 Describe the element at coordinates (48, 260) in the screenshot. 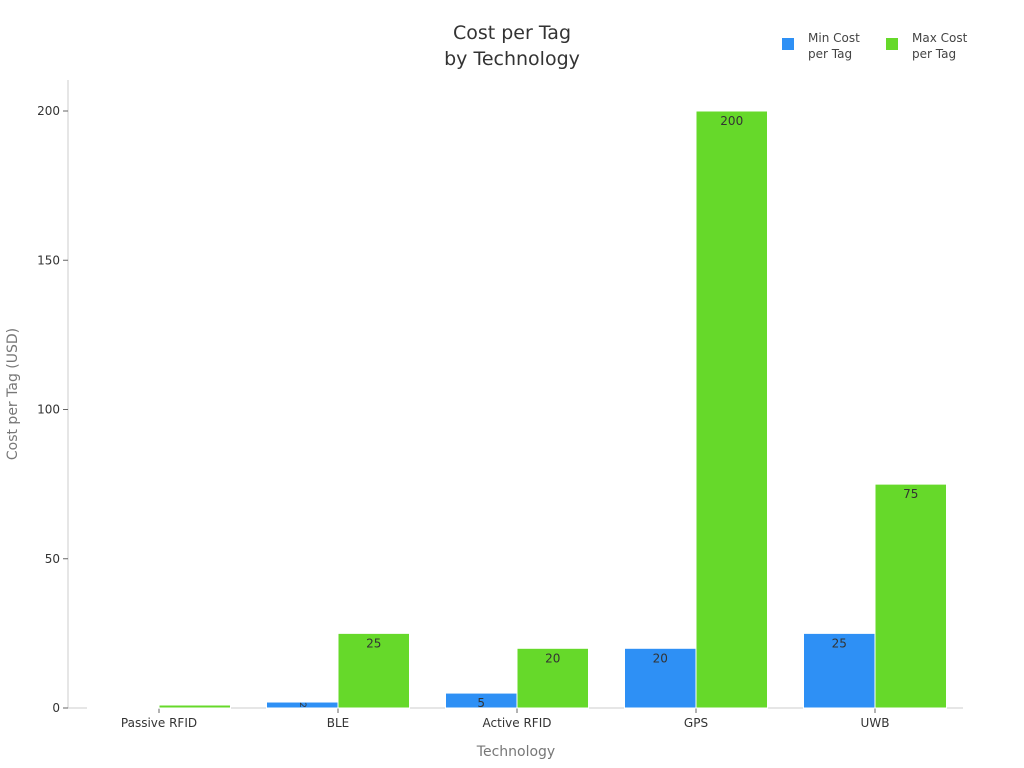

I see `y-tick-label: 150` at that location.